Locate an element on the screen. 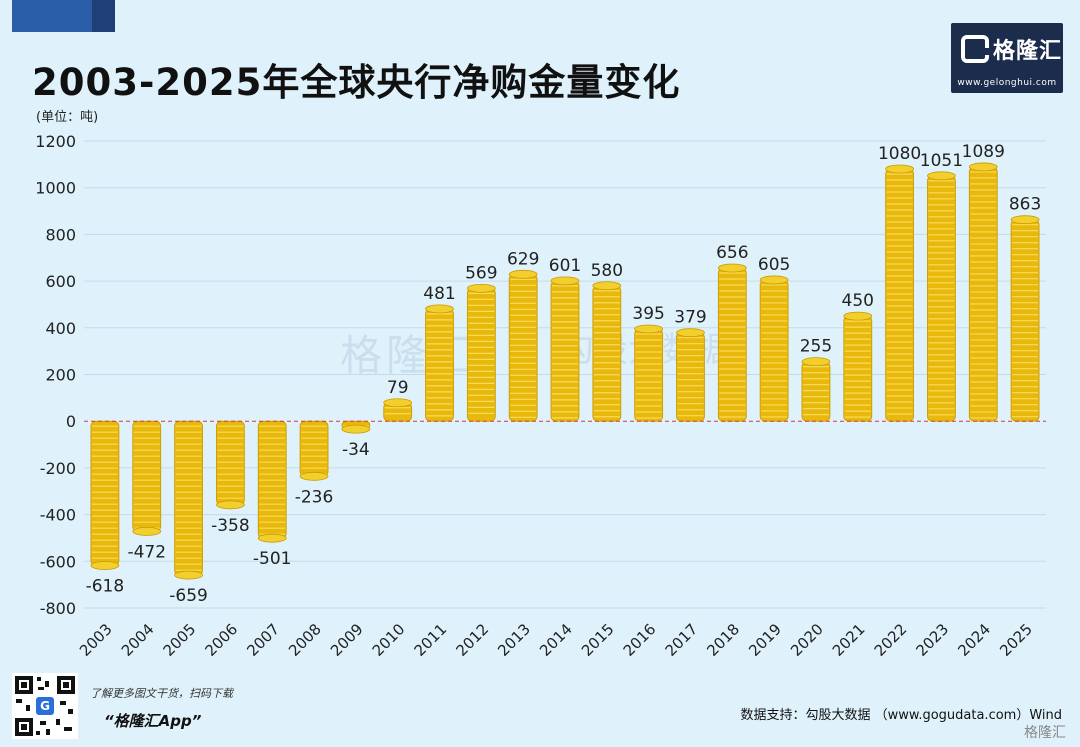 The image size is (1080, 747). x-tick-label: 2013 is located at coordinates (514, 640).